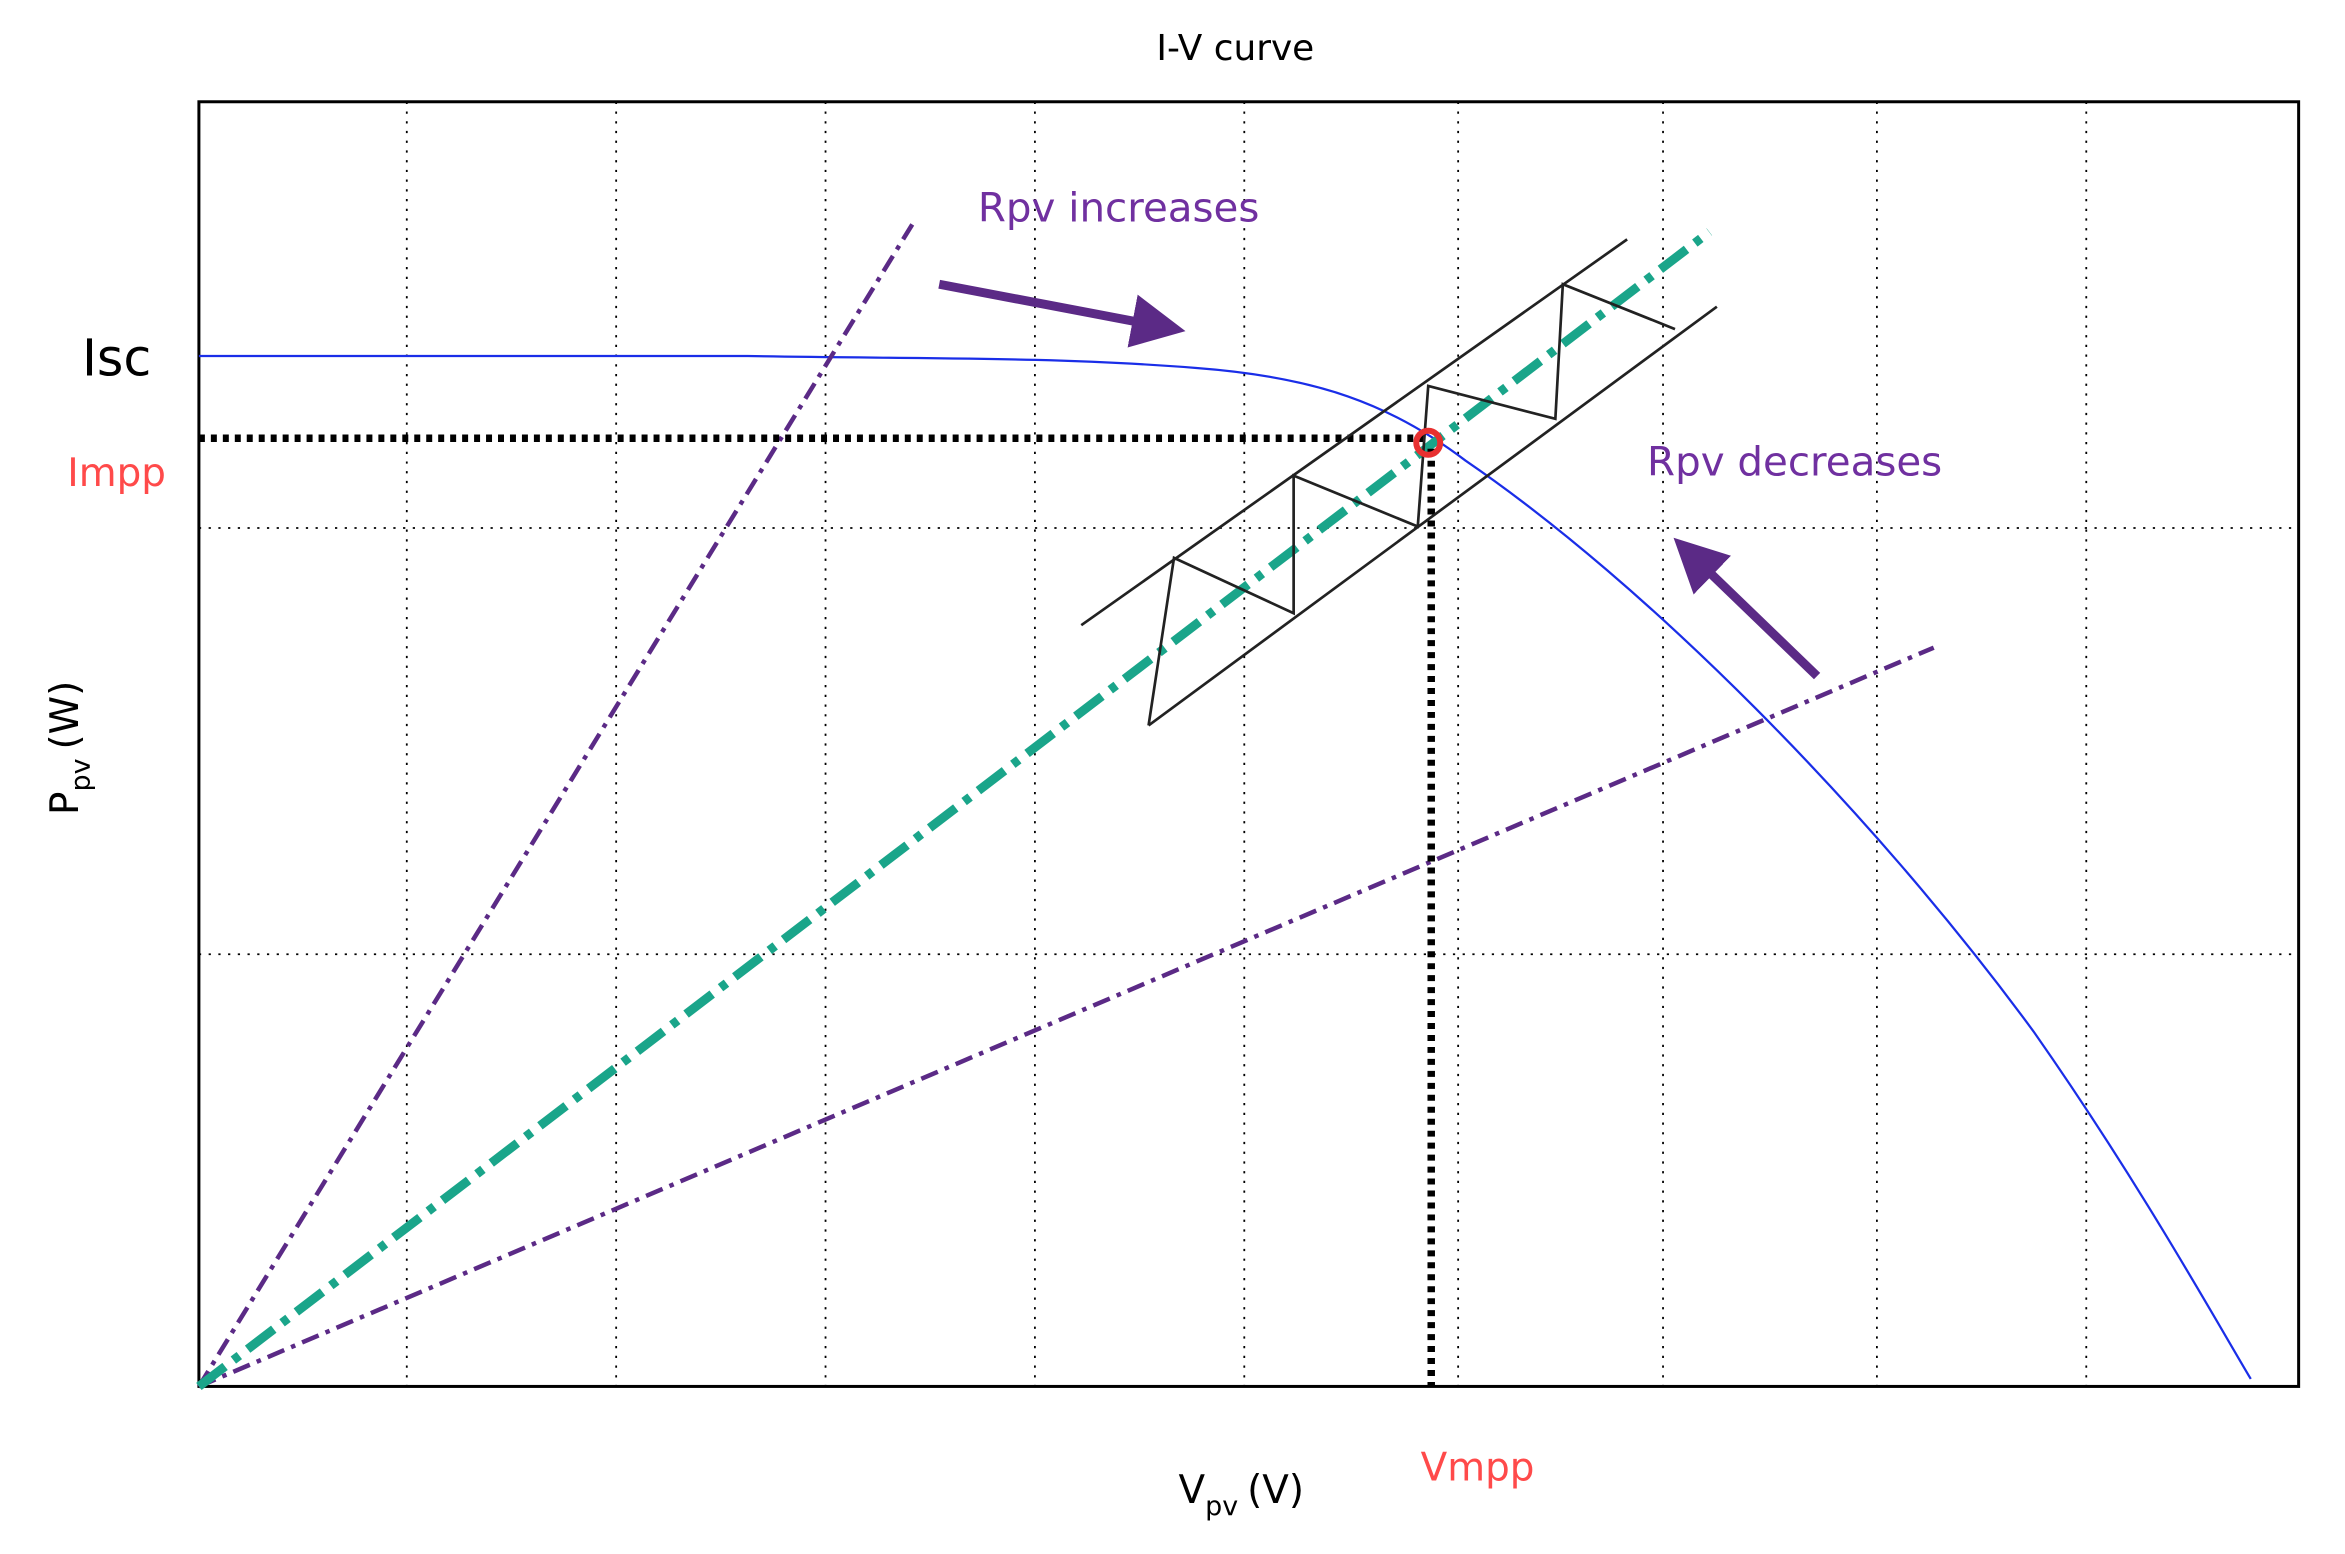  What do you see at coordinates (65, 715) in the screenshot?
I see `y-axis-unit: (W)` at bounding box center [65, 715].